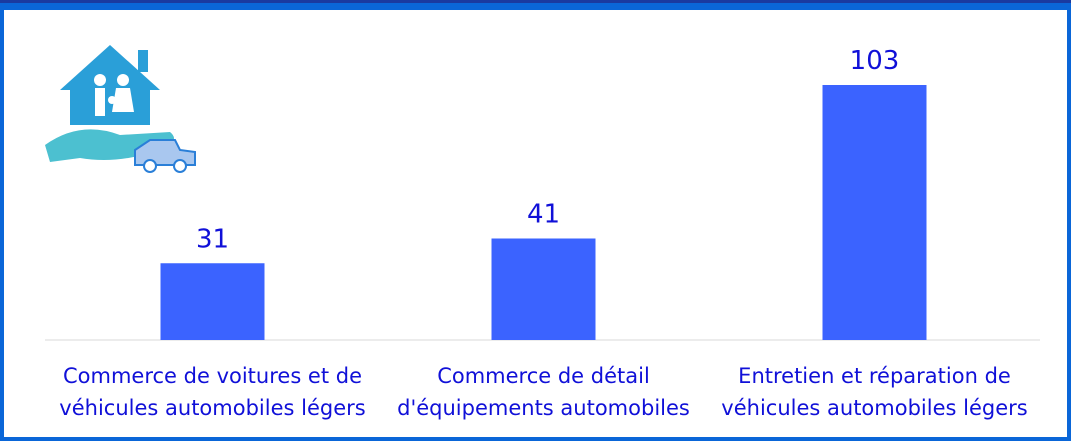  I want to click on value-label: 31, so click(212, 239).